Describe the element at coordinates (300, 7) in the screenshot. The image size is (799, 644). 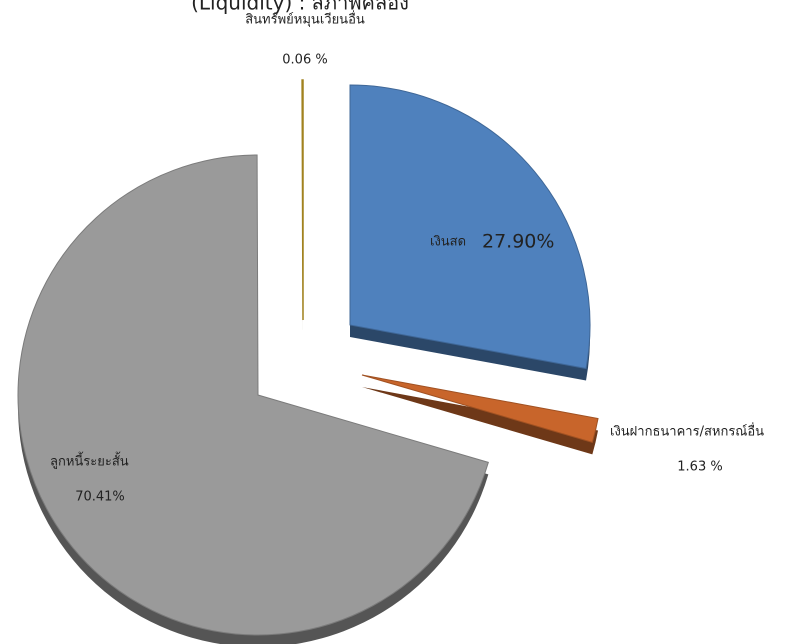
I see `chart-title: (Liquidity) : สภาพคล่อง` at that location.